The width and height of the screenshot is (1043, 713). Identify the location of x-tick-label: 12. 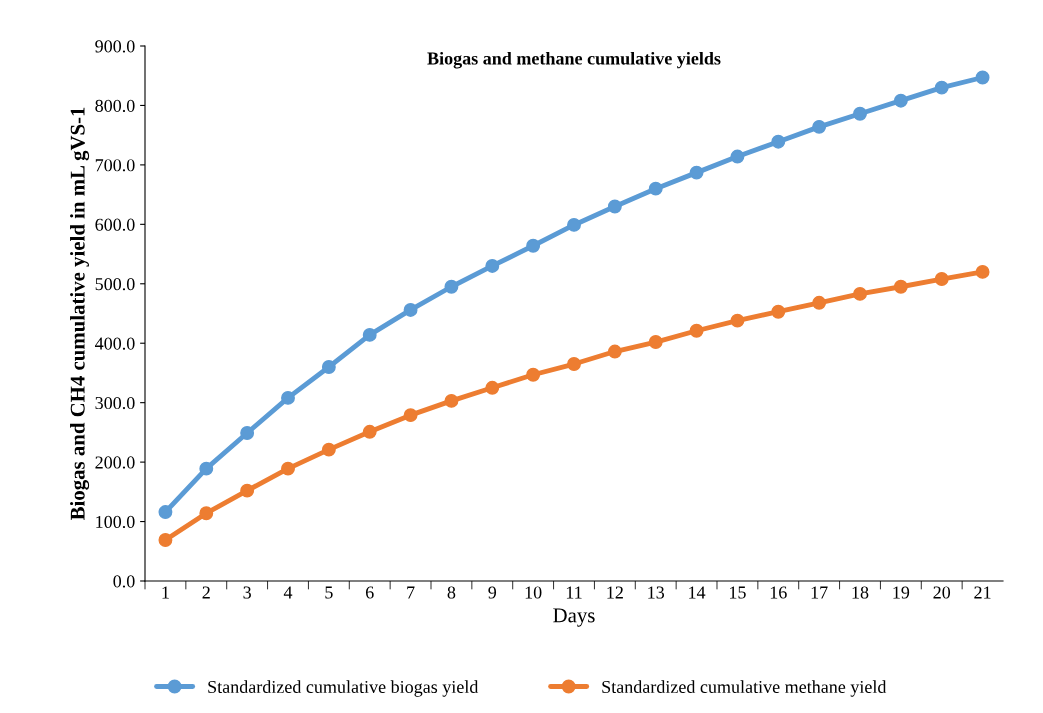
(615, 592).